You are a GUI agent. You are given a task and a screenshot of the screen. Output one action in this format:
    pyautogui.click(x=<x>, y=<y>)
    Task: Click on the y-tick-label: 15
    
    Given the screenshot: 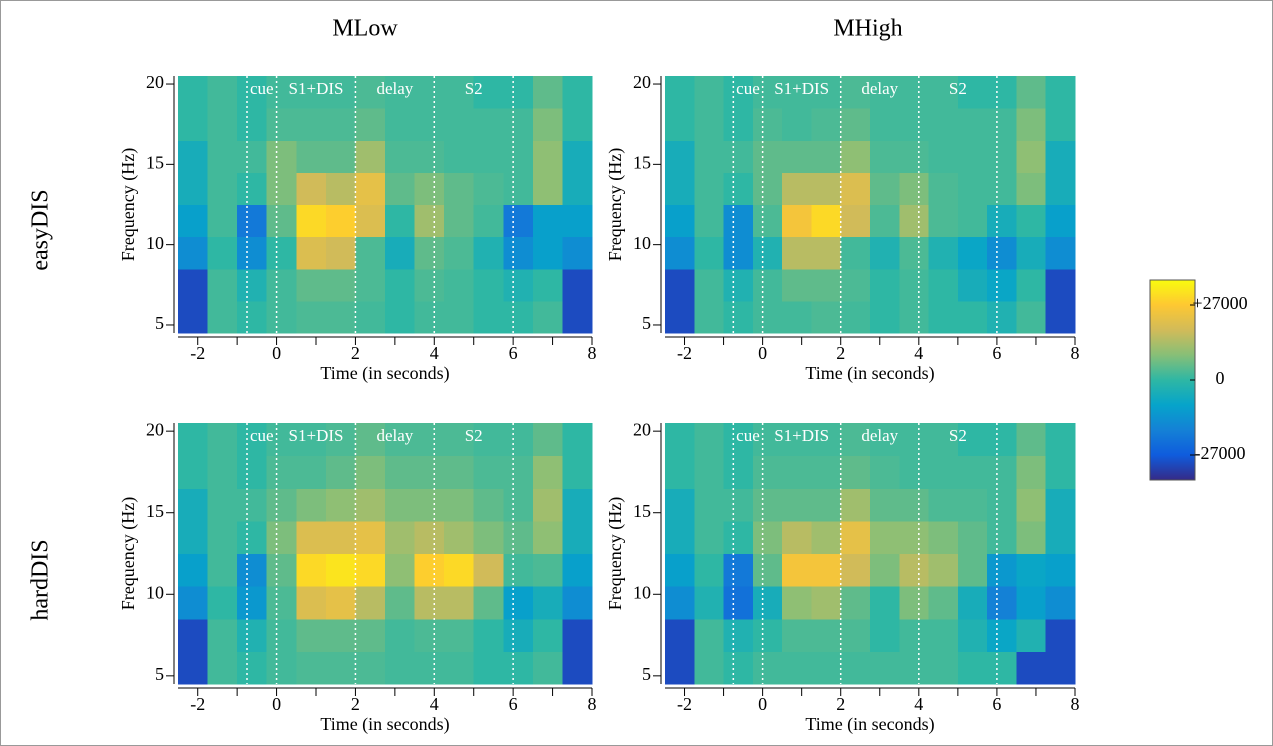 What is the action you would take?
    pyautogui.click(x=642, y=162)
    